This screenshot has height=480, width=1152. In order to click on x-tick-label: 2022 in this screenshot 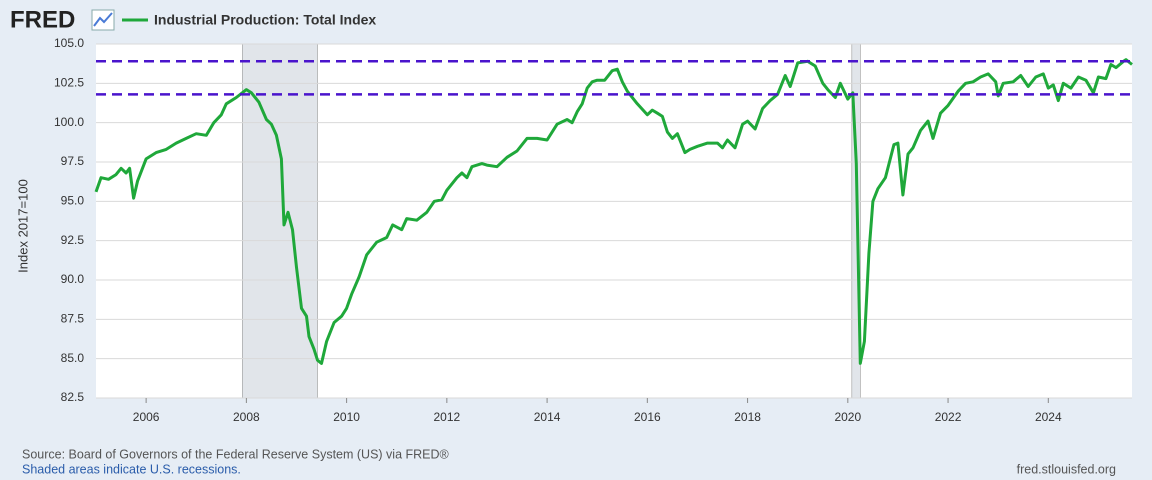, I will do `click(948, 417)`.